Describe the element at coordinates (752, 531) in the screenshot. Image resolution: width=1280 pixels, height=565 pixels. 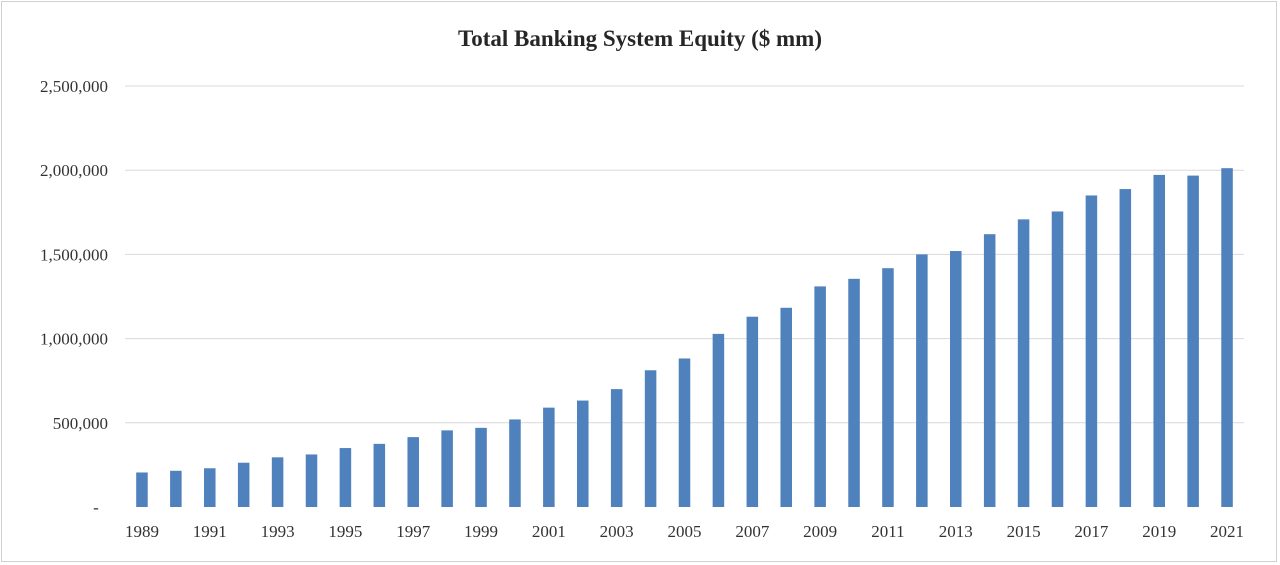
I see `x-tick-label: 2007` at that location.